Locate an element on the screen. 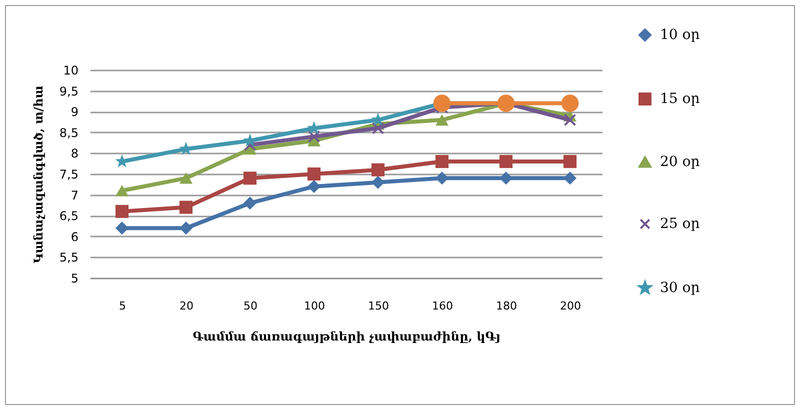 The image size is (805, 414). y-axis-title: Կանաչազանգված, տ/հա is located at coordinates (38, 174).